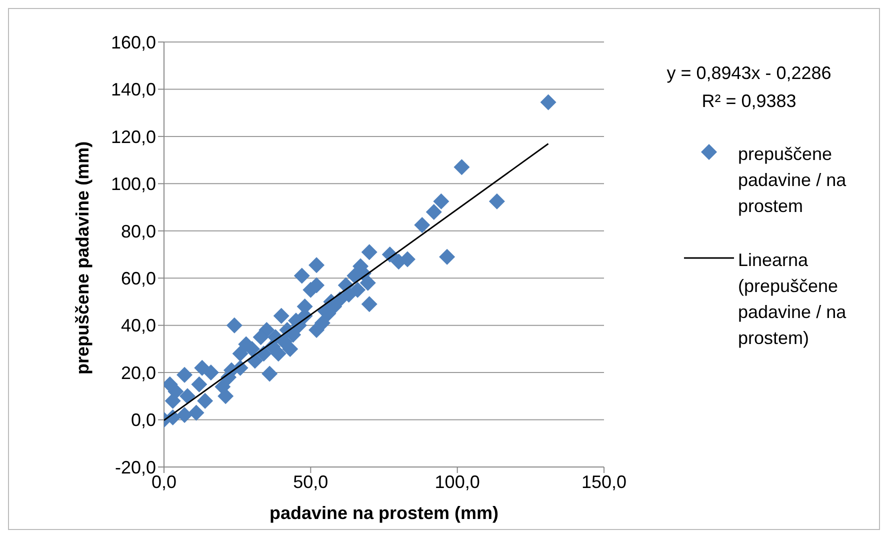  What do you see at coordinates (133, 90) in the screenshot?
I see `y-tick-label: 140,0` at bounding box center [133, 90].